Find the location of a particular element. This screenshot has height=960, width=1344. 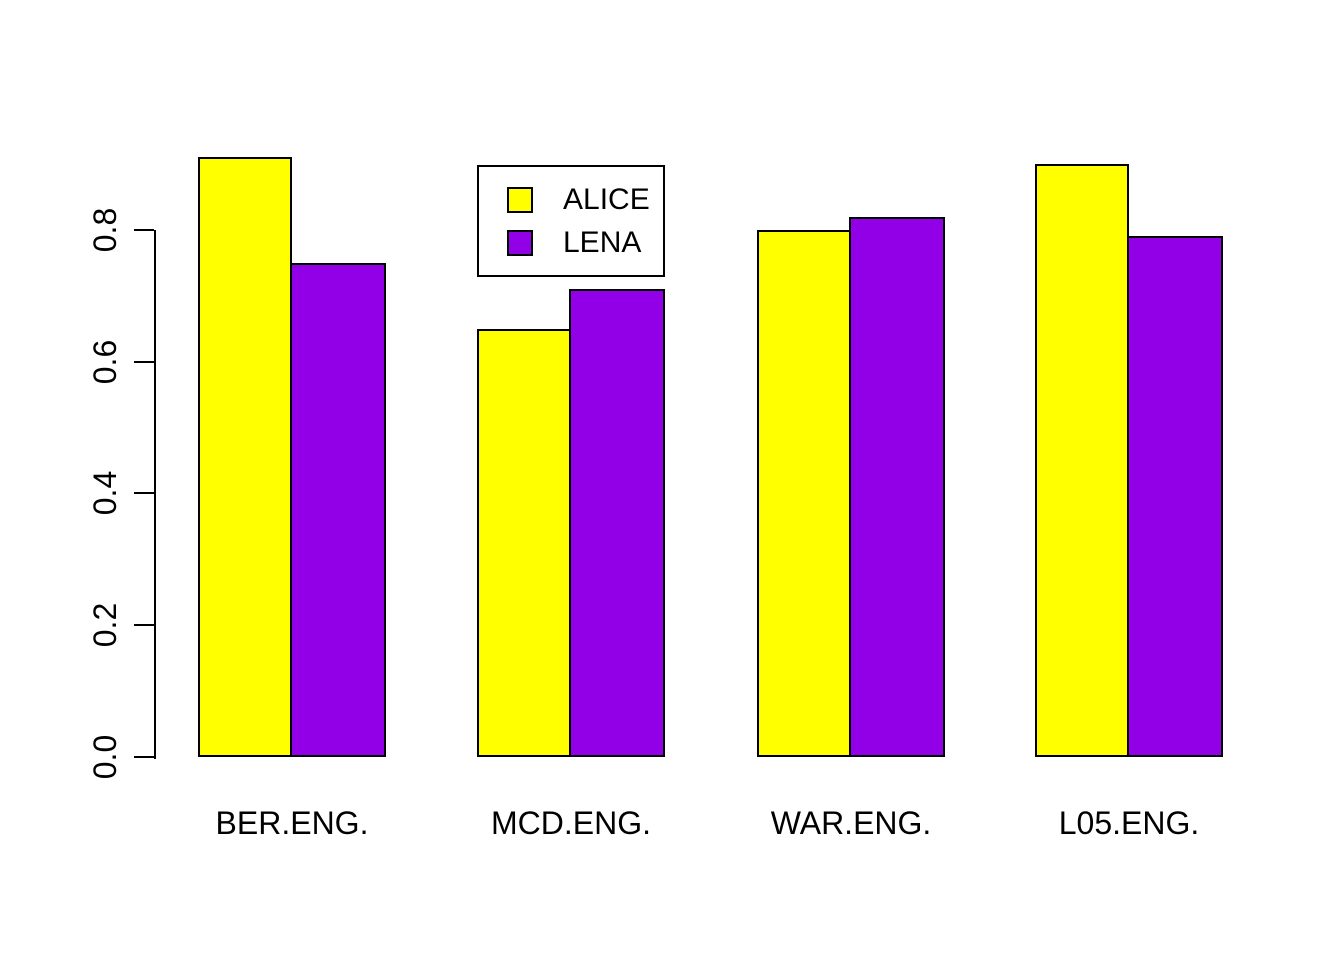

legend-row-alice: ALICE is located at coordinates (585, 199).